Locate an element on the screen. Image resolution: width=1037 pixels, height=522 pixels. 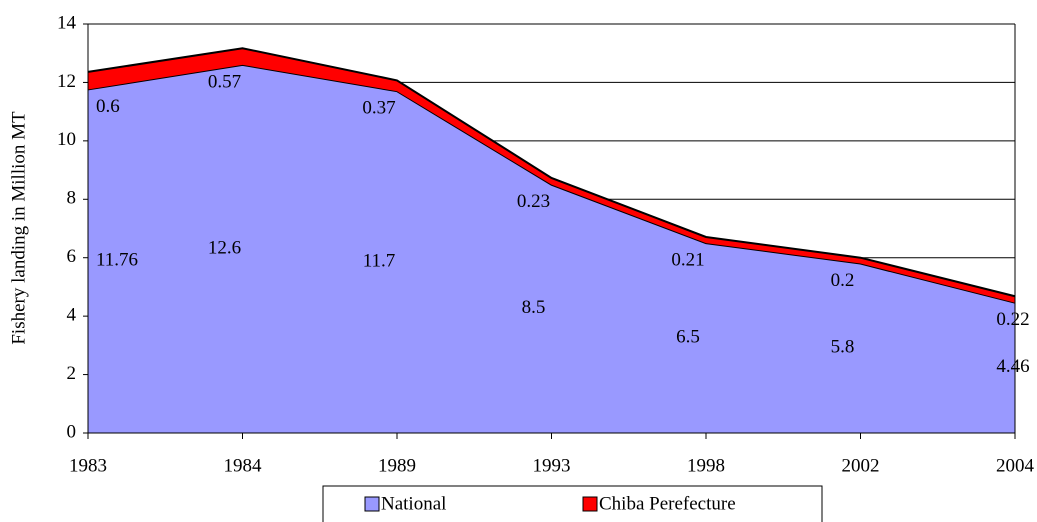
data-label: 0.2 is located at coordinates (843, 280).